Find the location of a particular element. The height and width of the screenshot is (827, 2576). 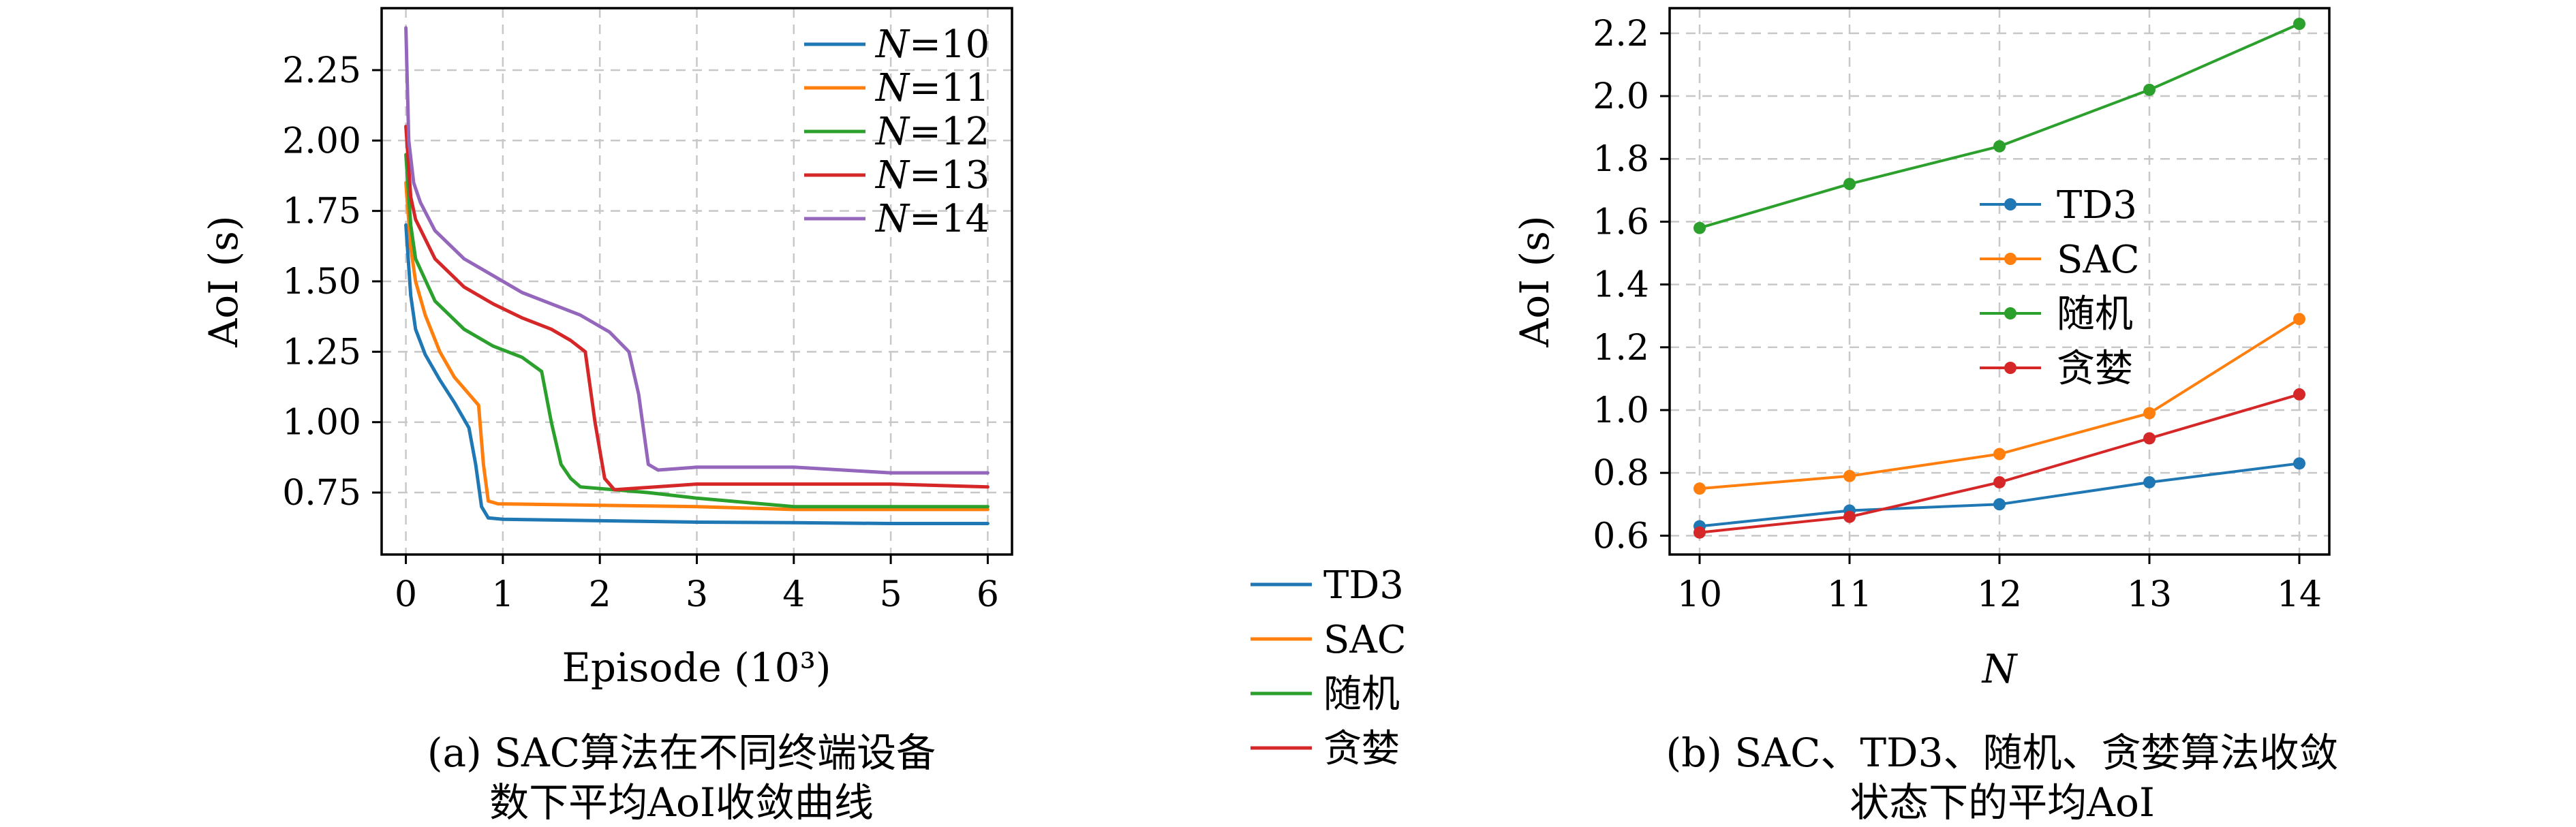

chart-a-xtick-label-1: 1 is located at coordinates (502, 594).